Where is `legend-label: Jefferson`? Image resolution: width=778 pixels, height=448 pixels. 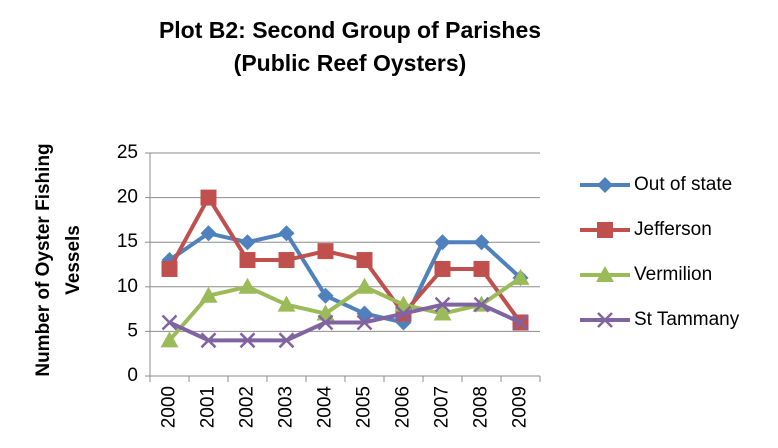
legend-label: Jefferson is located at coordinates (673, 229).